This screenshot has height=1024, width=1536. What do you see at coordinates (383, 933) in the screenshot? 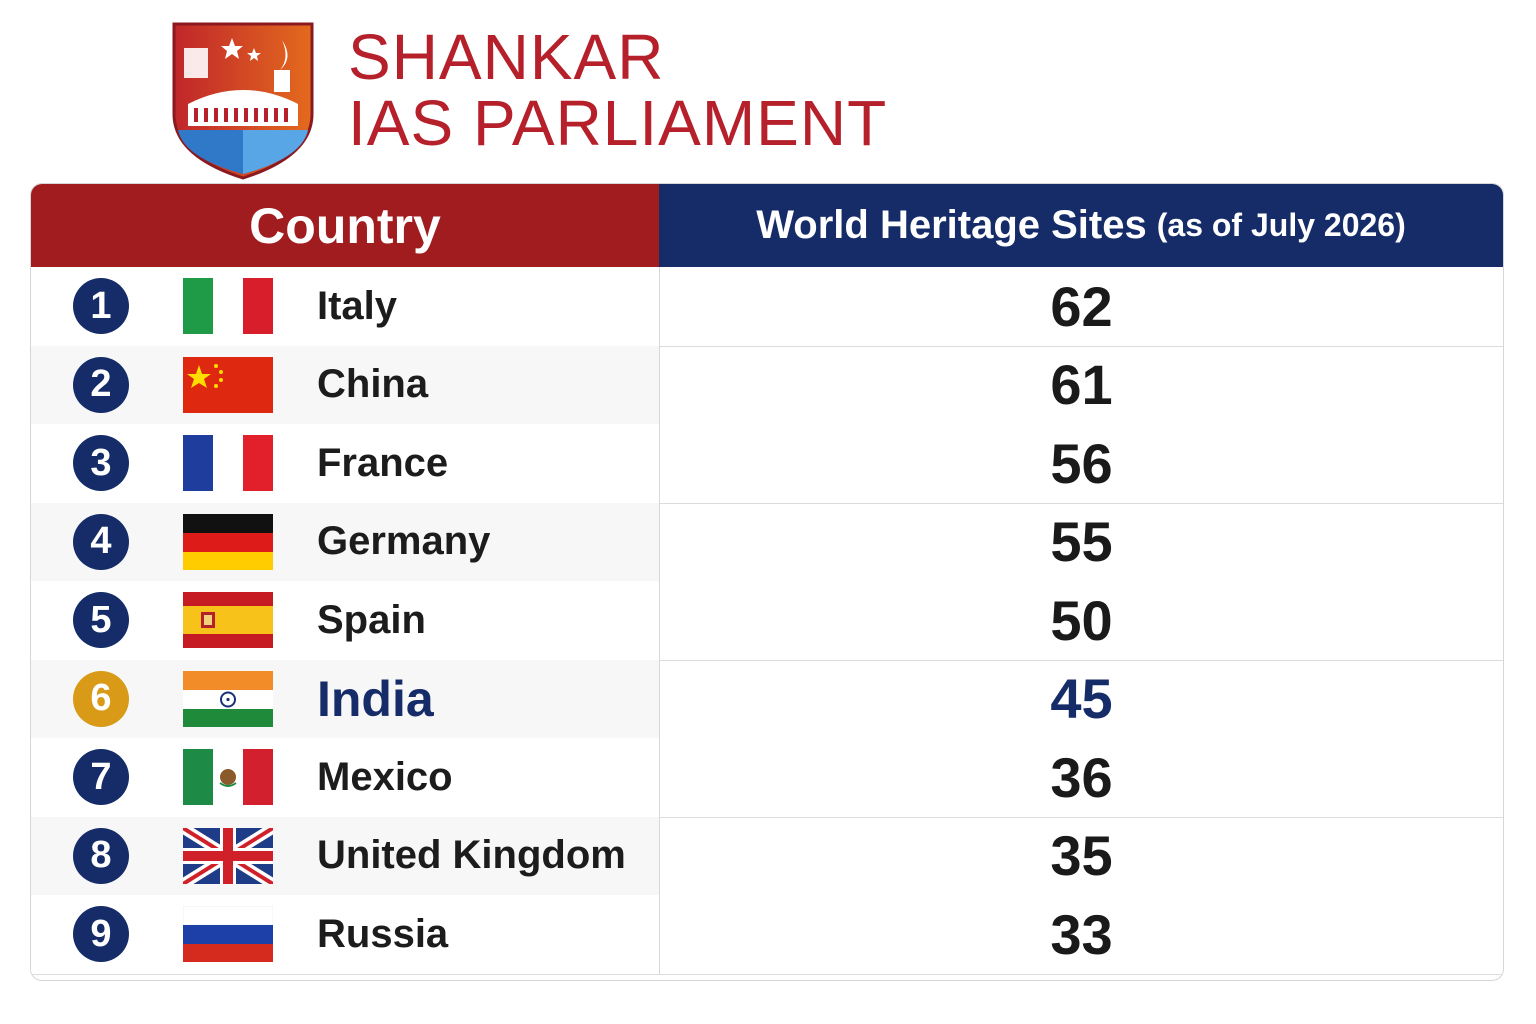
I see `country-name: Russia` at bounding box center [383, 933].